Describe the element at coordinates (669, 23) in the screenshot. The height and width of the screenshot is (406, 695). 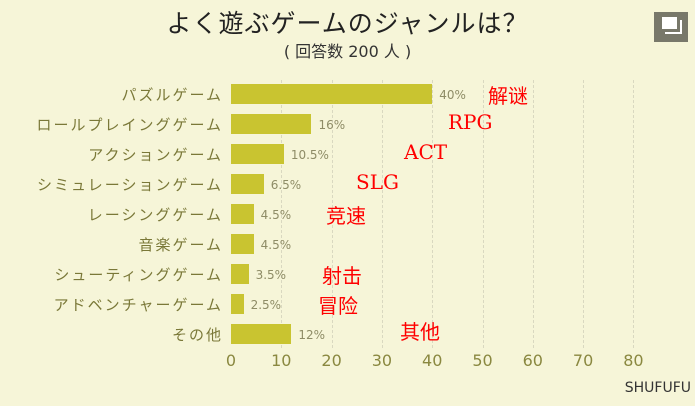
I see `copy-icon` at that location.